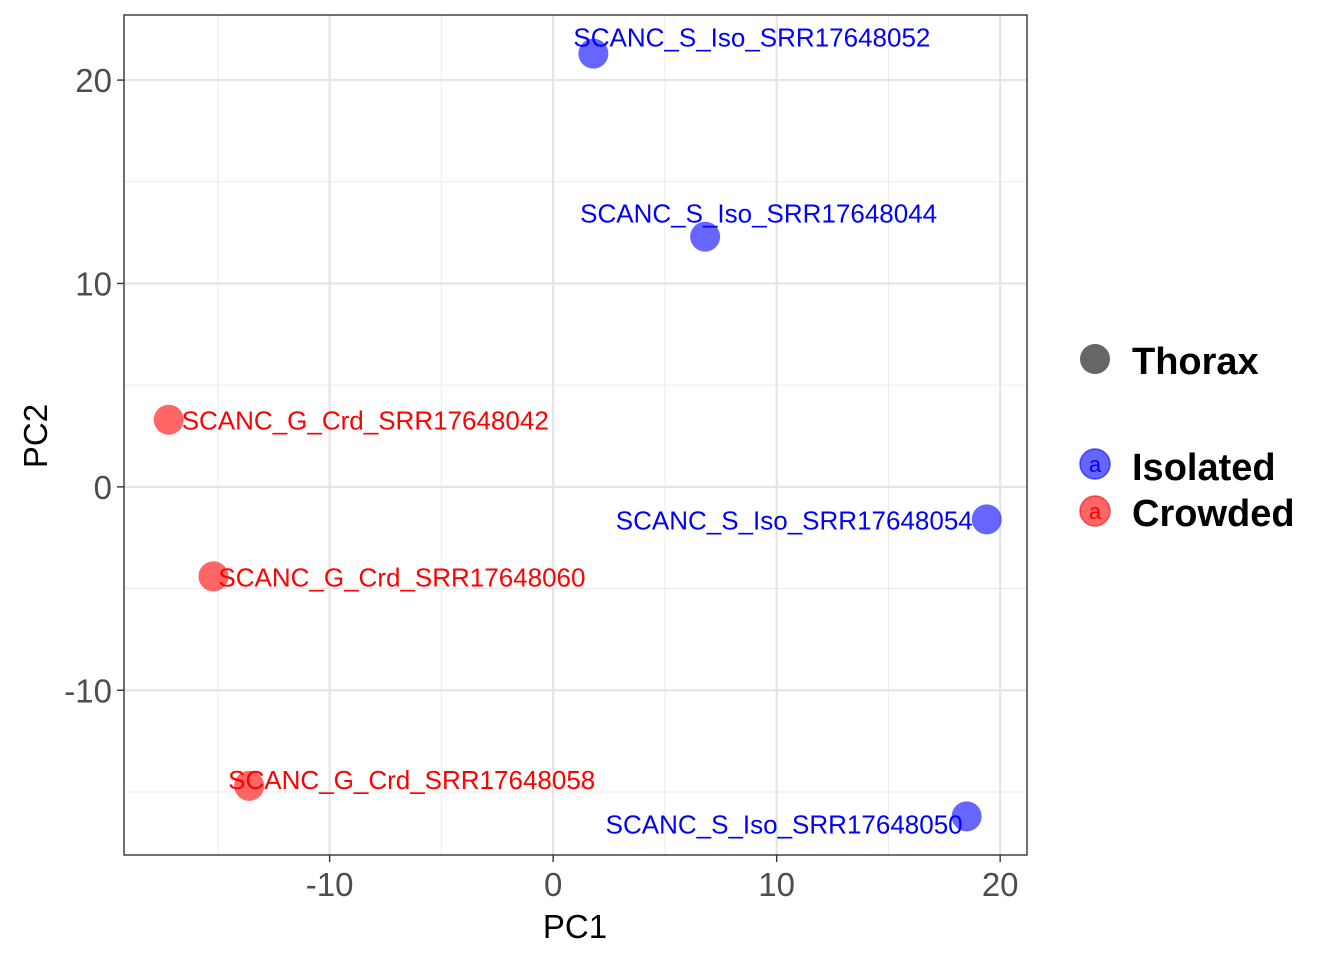  What do you see at coordinates (1195, 362) in the screenshot?
I see `legend-shape-label: Thorax` at bounding box center [1195, 362].